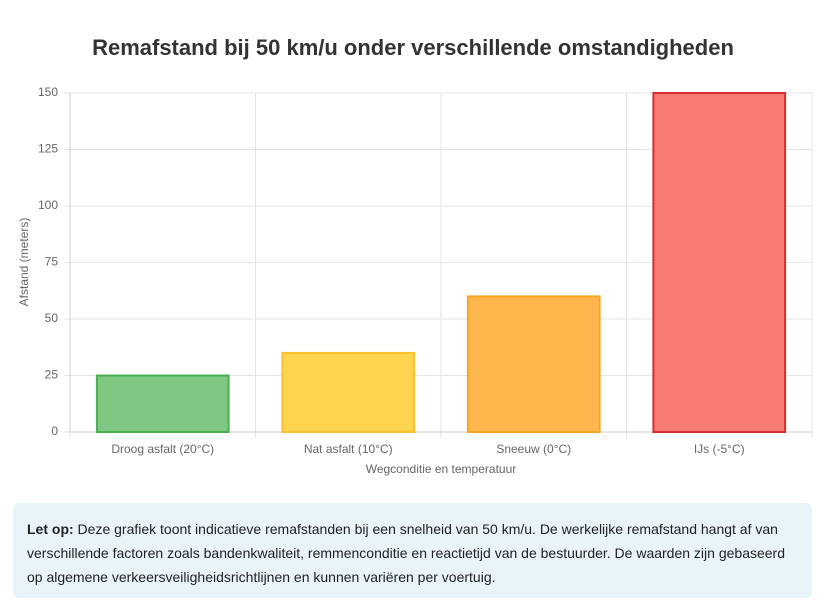  What do you see at coordinates (52, 318) in the screenshot?
I see `y-tick-label: 50` at bounding box center [52, 318].